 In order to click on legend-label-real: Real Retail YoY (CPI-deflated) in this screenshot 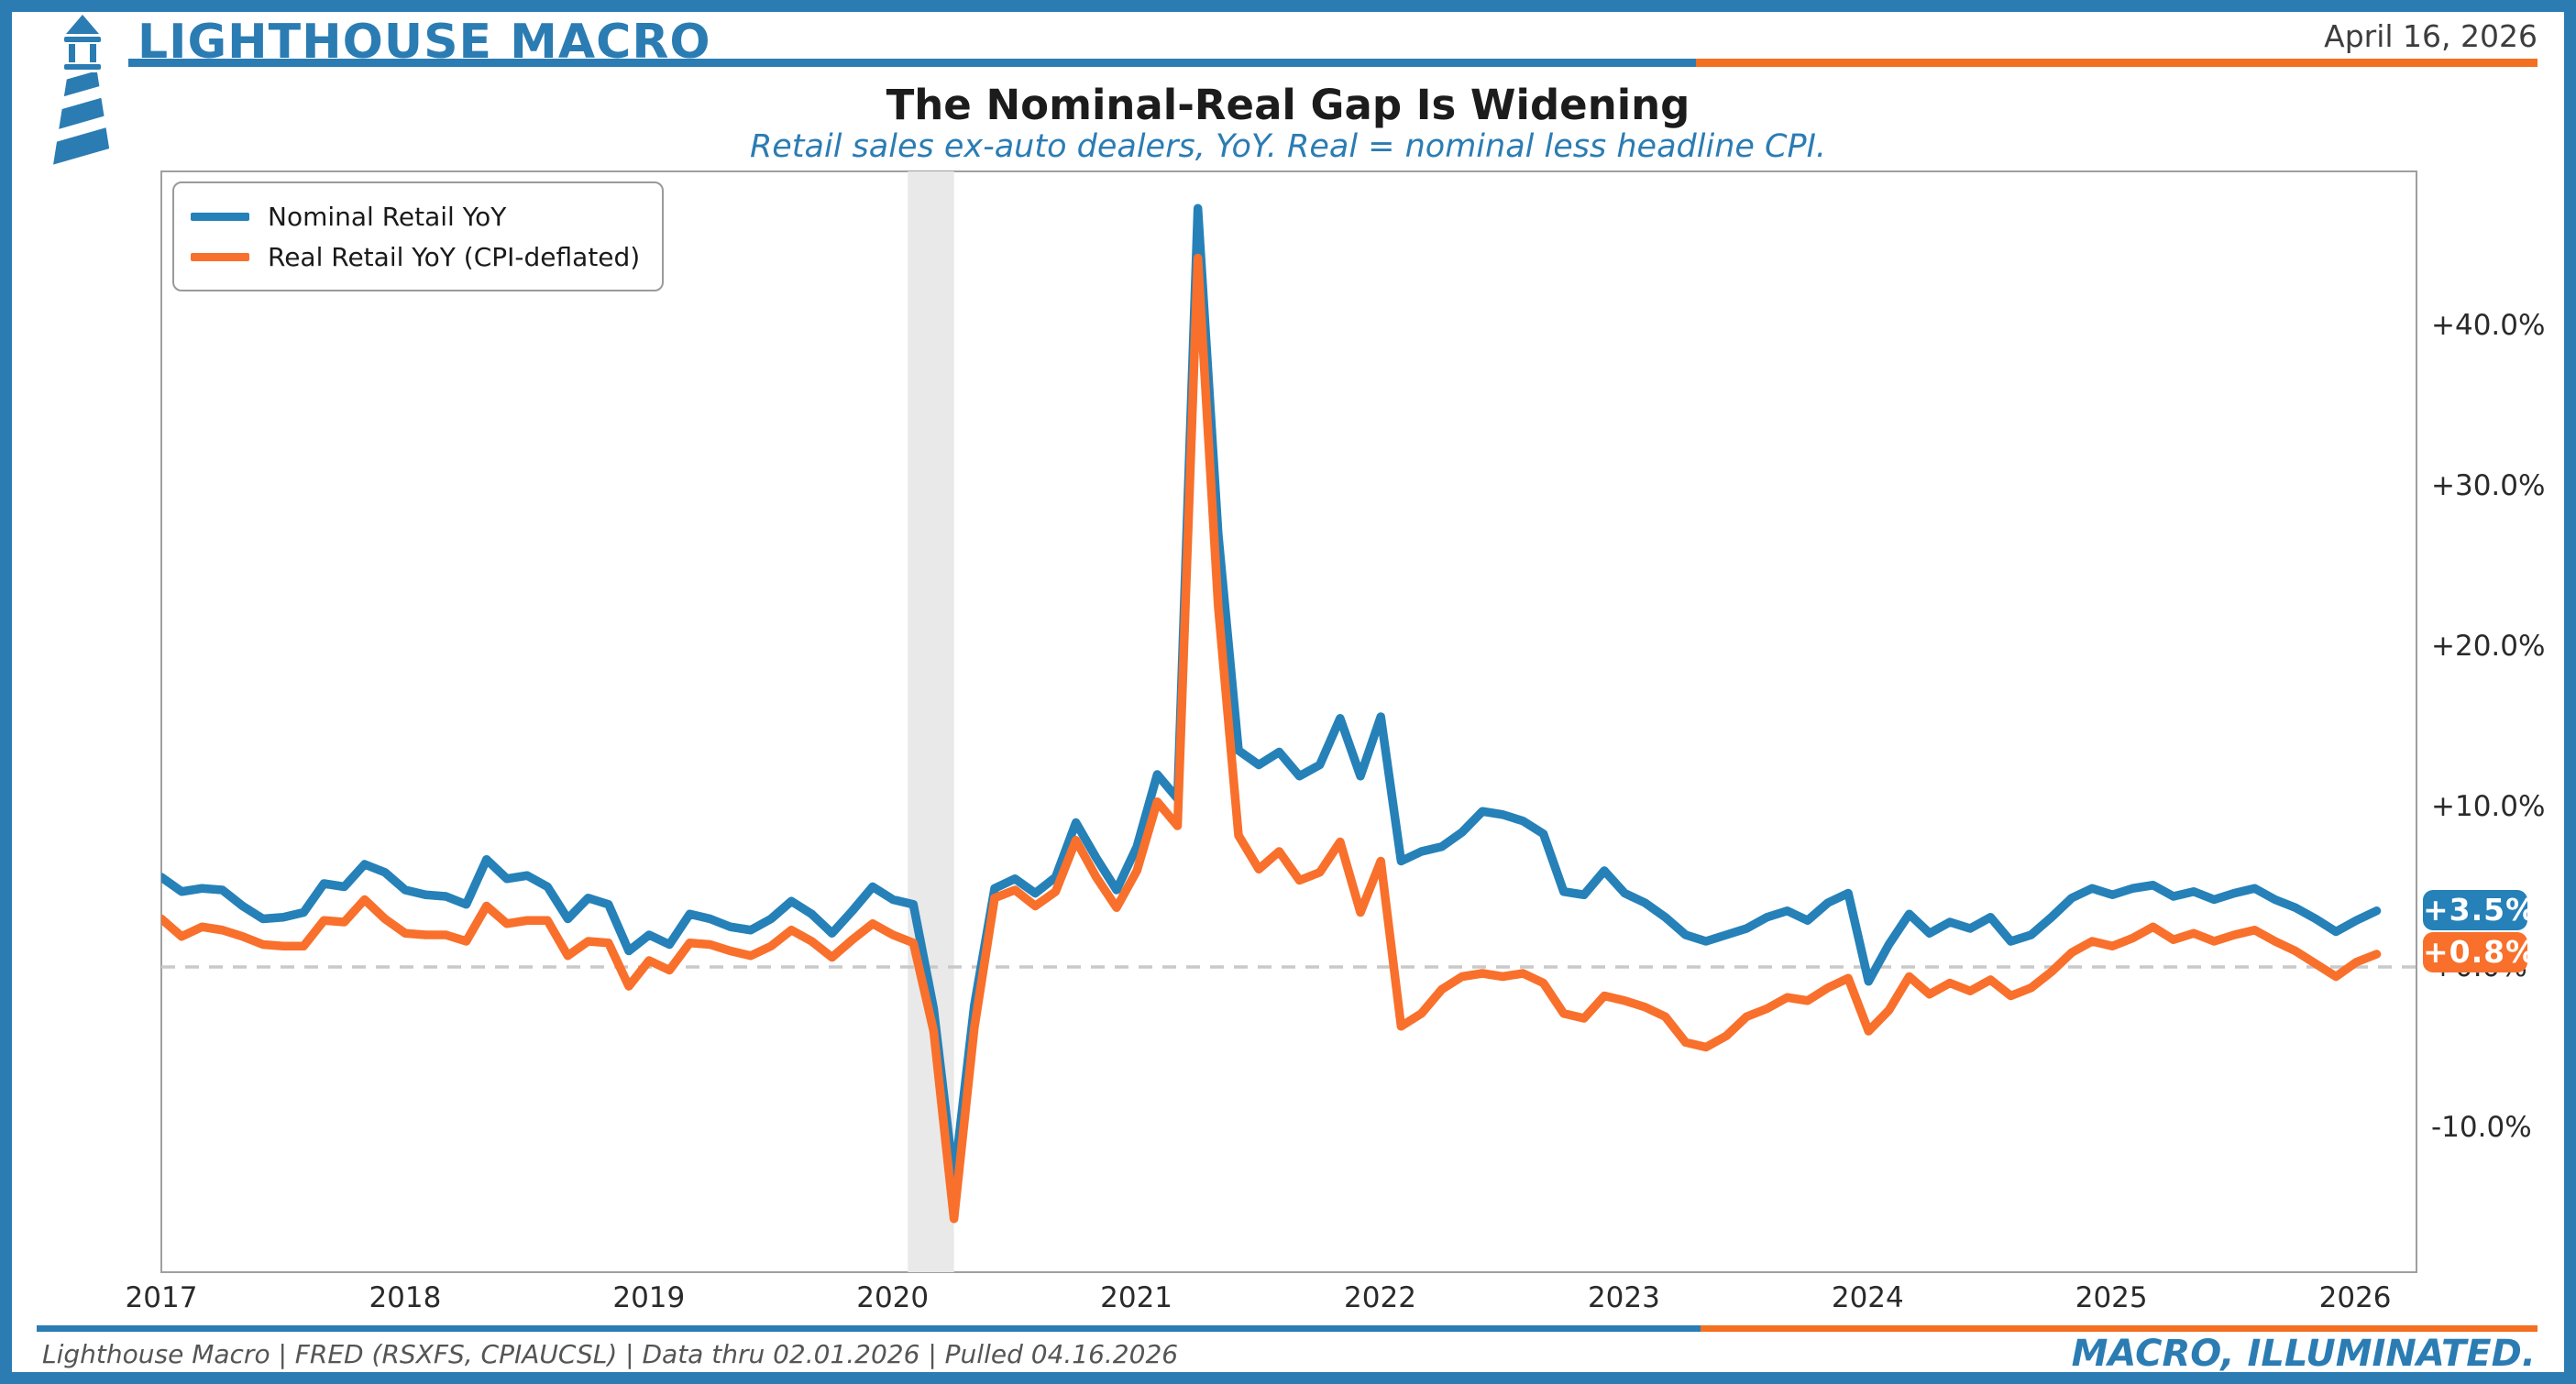, I will do `click(455, 256)`.